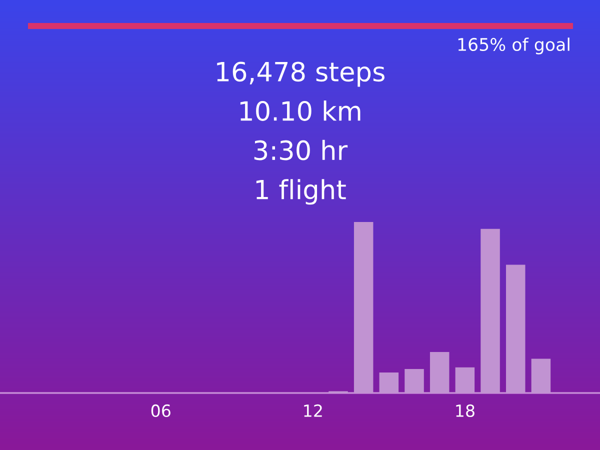  What do you see at coordinates (514, 46) in the screenshot?
I see `text: 165% of goal` at bounding box center [514, 46].